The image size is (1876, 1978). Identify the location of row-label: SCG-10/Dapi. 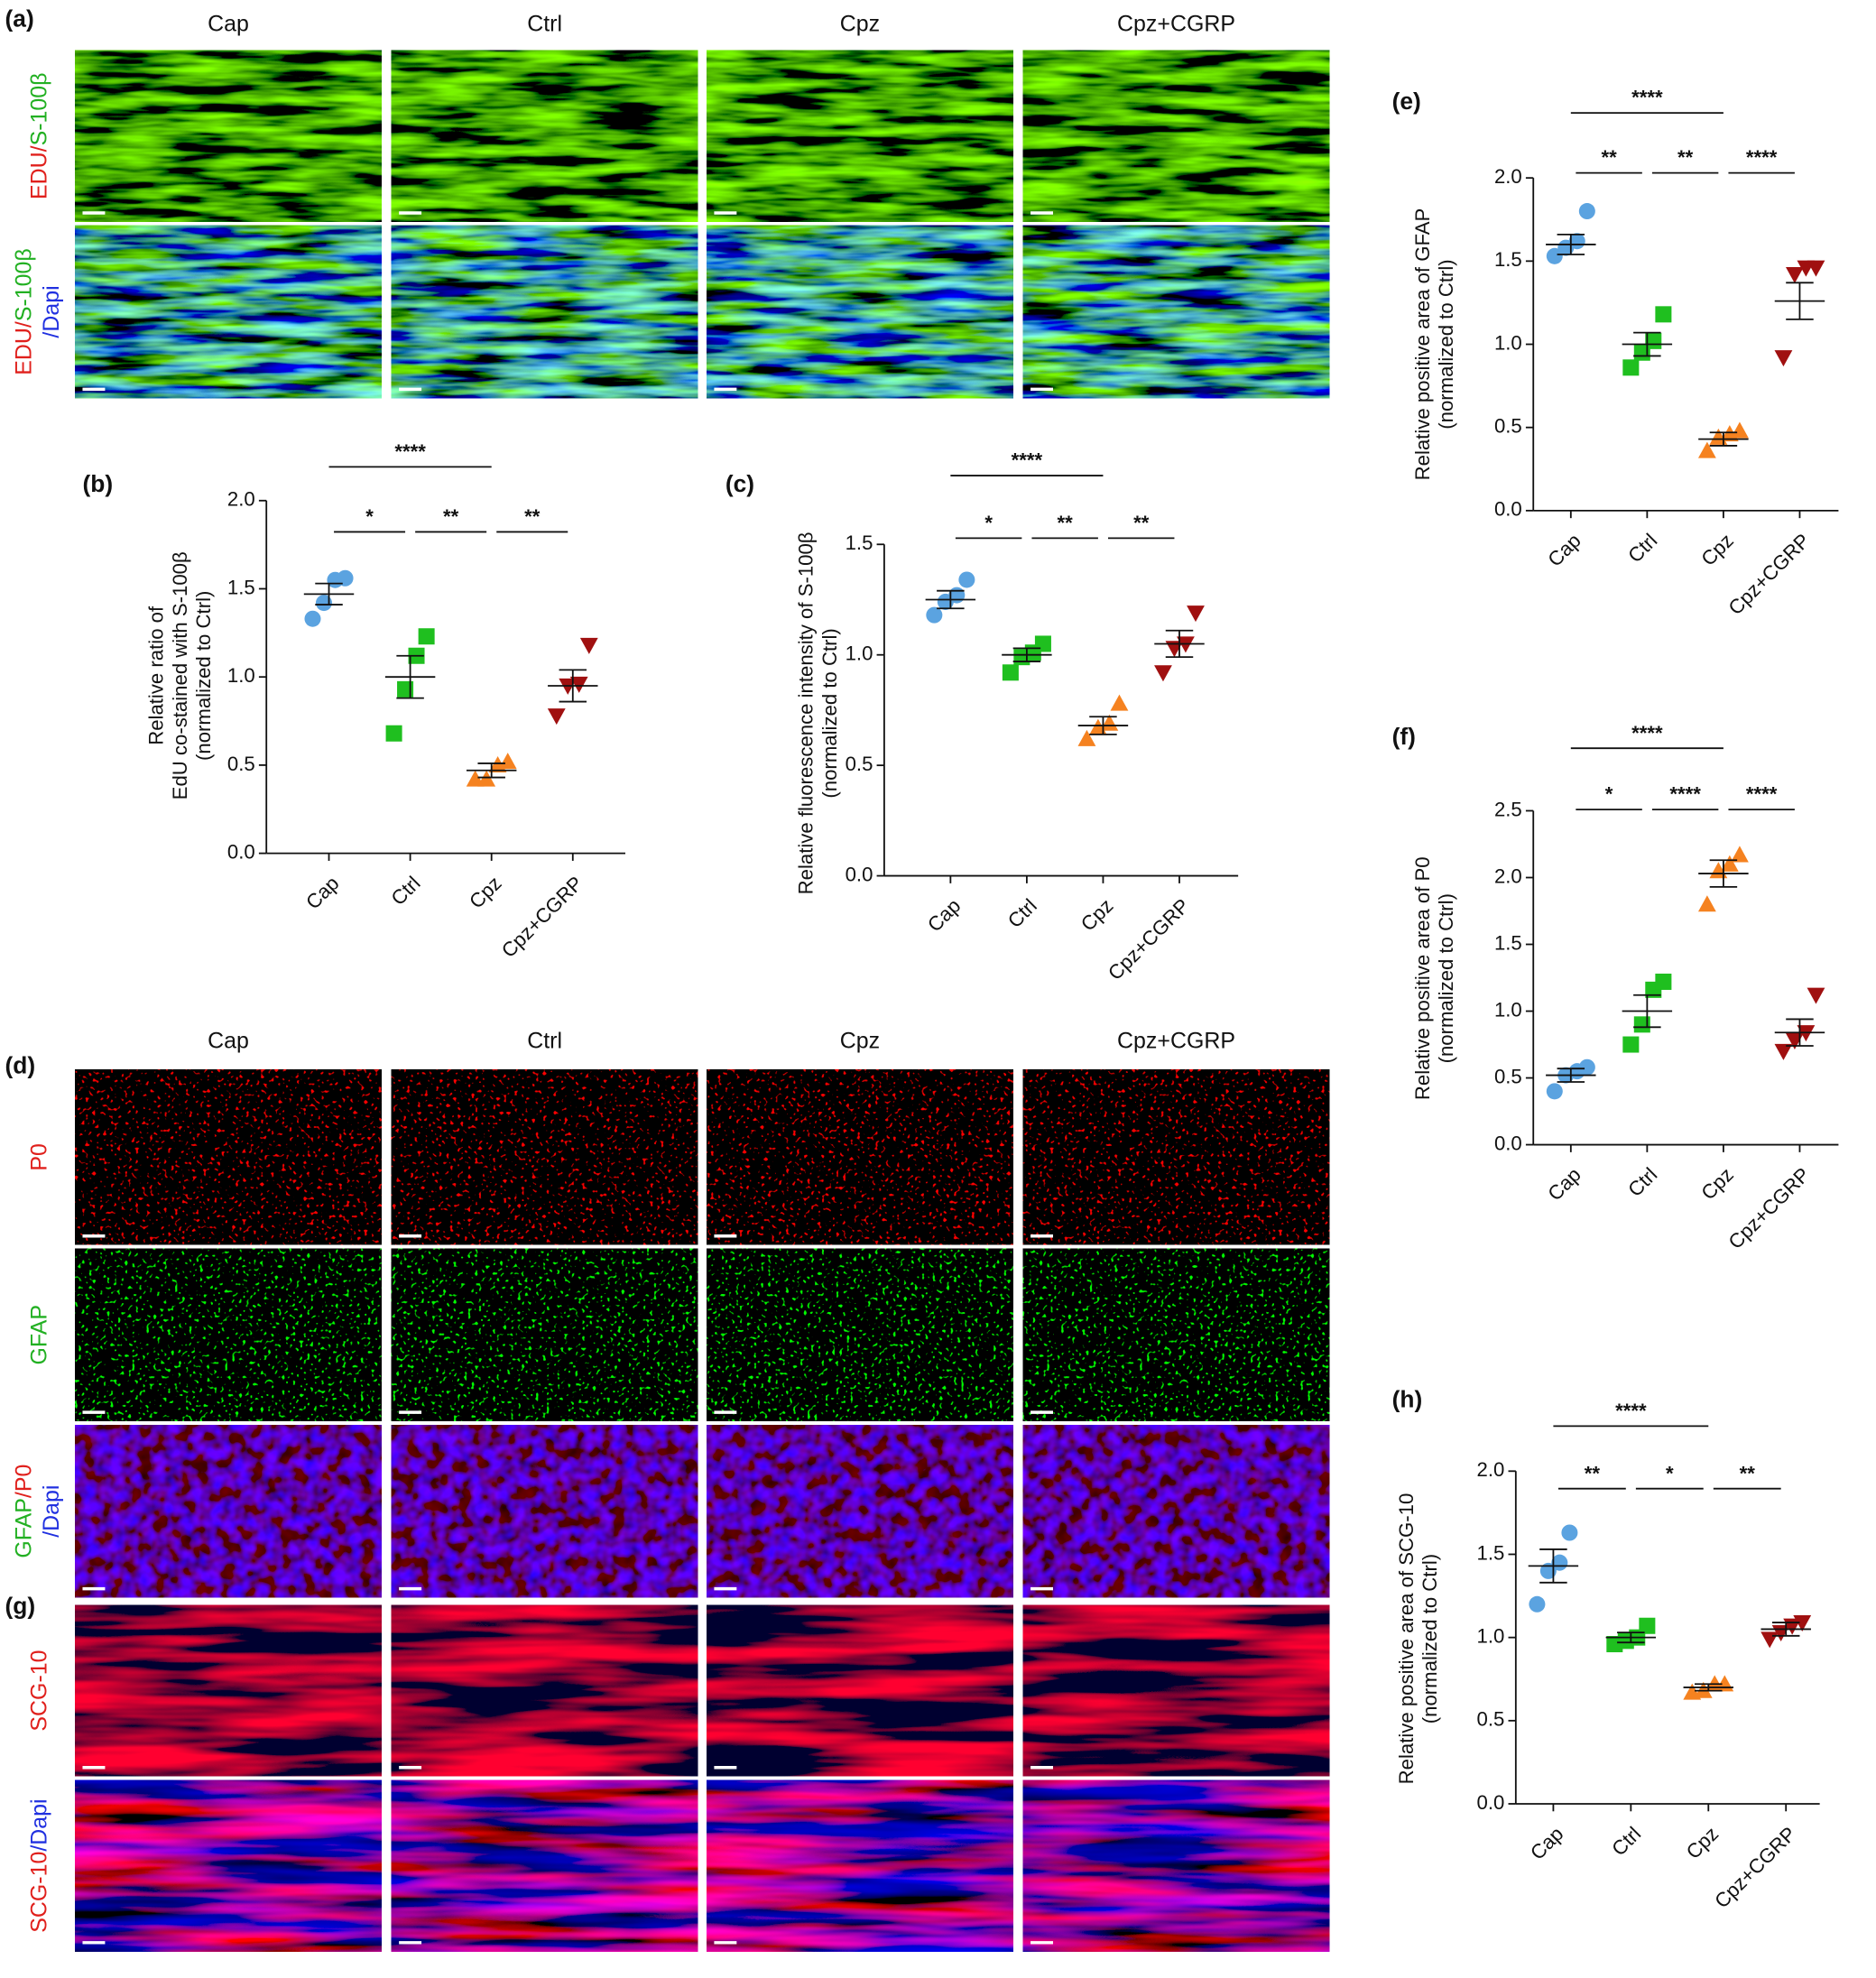
(38, 1865).